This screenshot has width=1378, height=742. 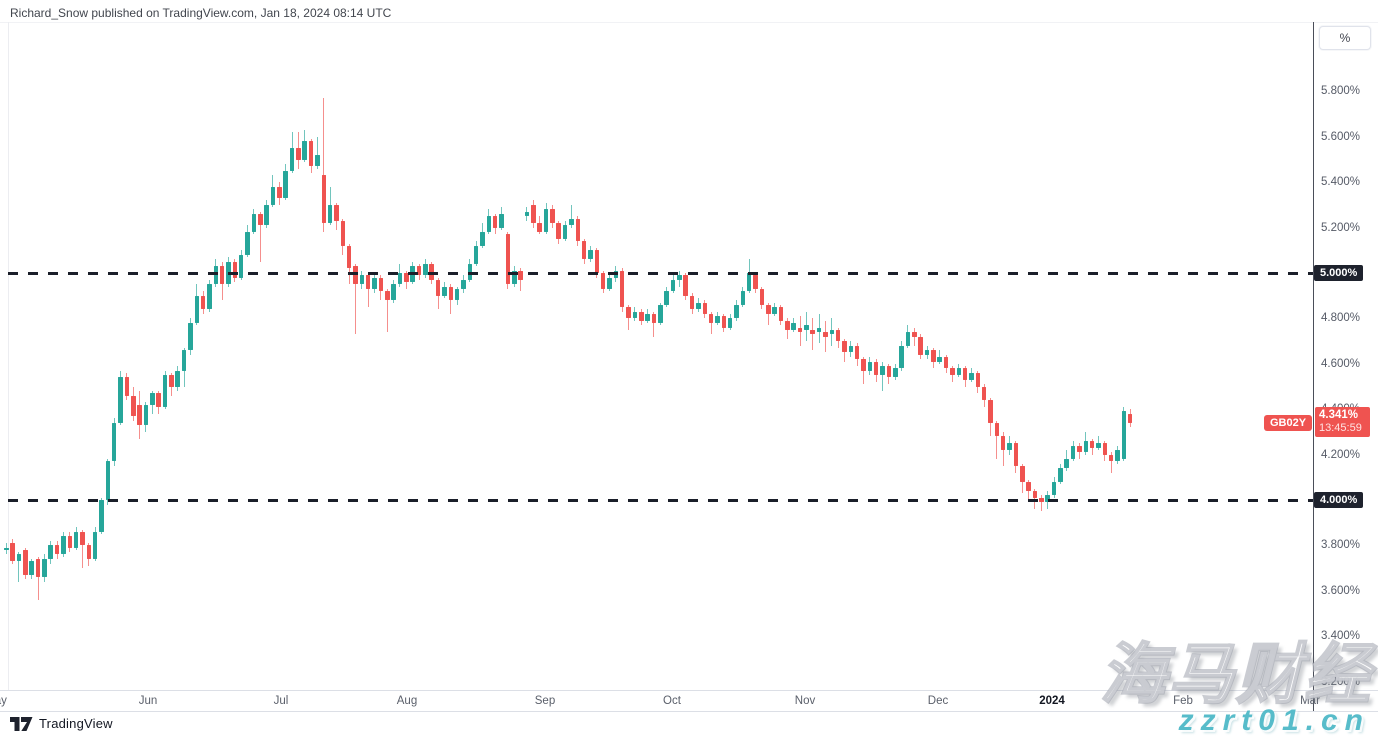 I want to click on footer-border, so click(x=689, y=711).